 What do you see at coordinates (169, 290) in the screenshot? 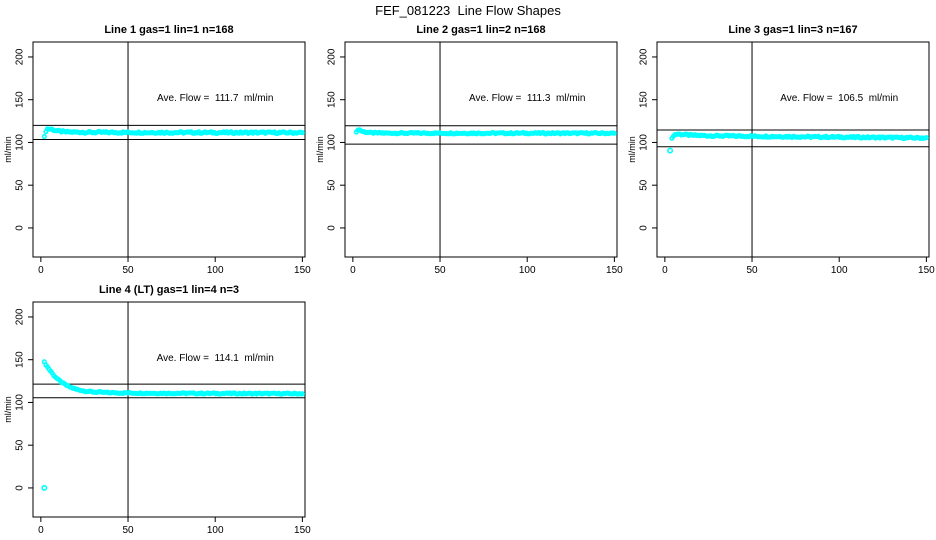
I see `plot-title: Line 4 (LT) gas=1 lin=4 n=3` at bounding box center [169, 290].